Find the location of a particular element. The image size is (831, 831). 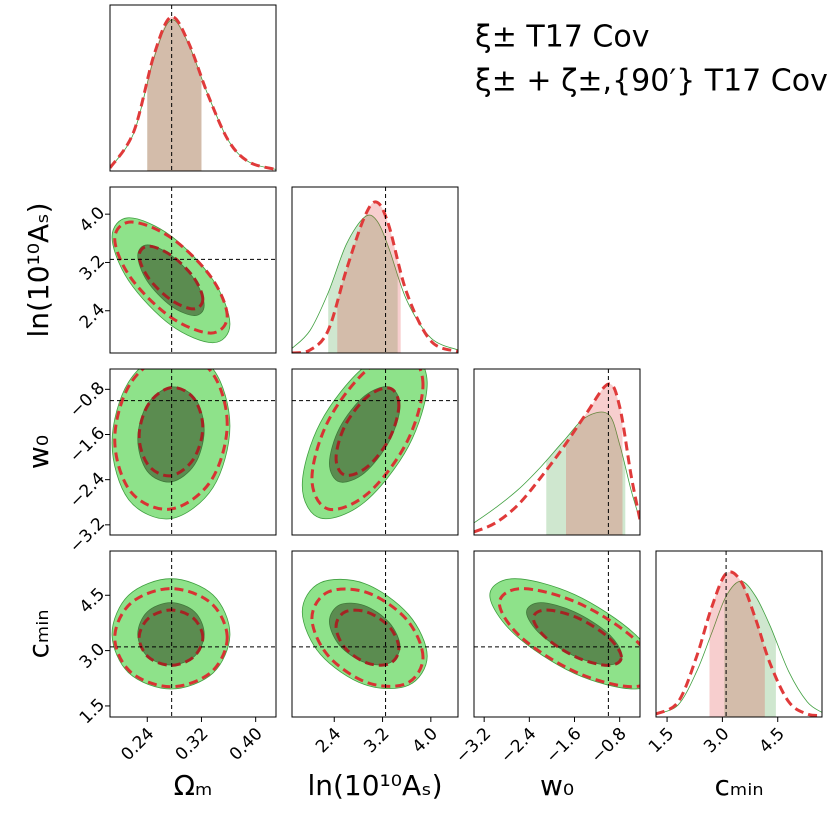

x-axis-label: cₘᵢₙ is located at coordinates (739, 785).